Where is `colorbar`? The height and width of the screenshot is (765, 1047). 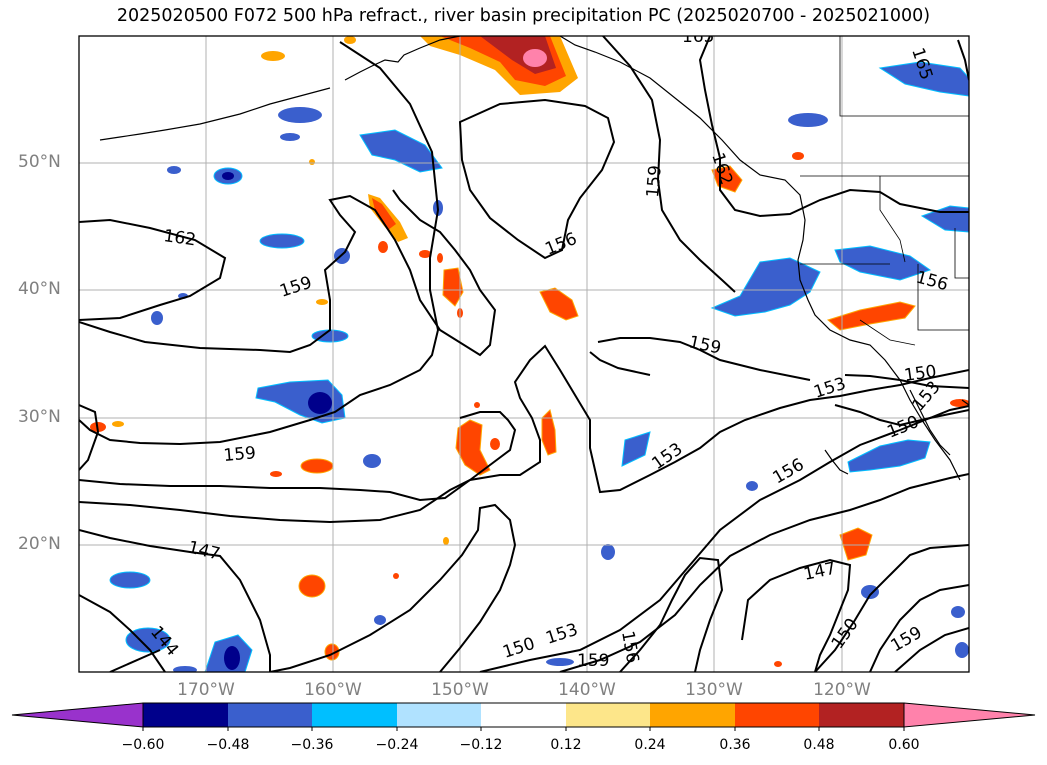
colorbar is located at coordinates (523, 716).